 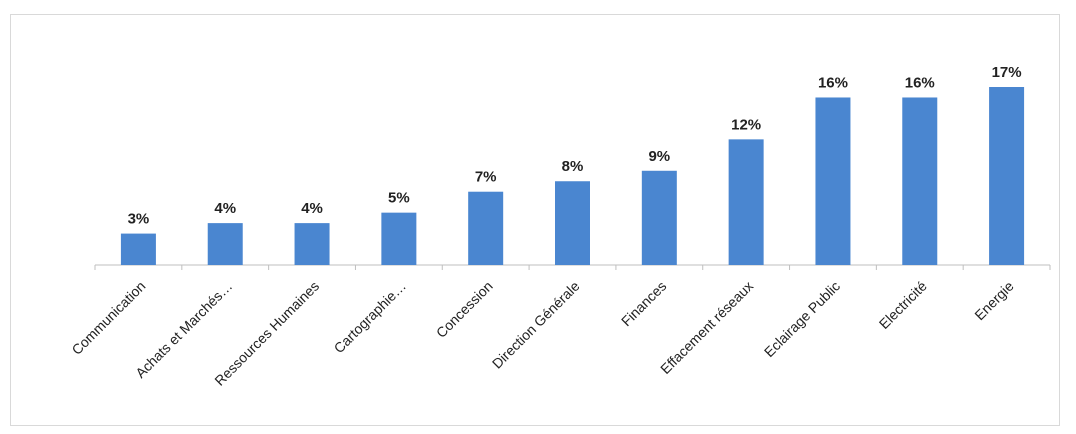 What do you see at coordinates (903, 305) in the screenshot?
I see `category-label-9: Electricité` at bounding box center [903, 305].